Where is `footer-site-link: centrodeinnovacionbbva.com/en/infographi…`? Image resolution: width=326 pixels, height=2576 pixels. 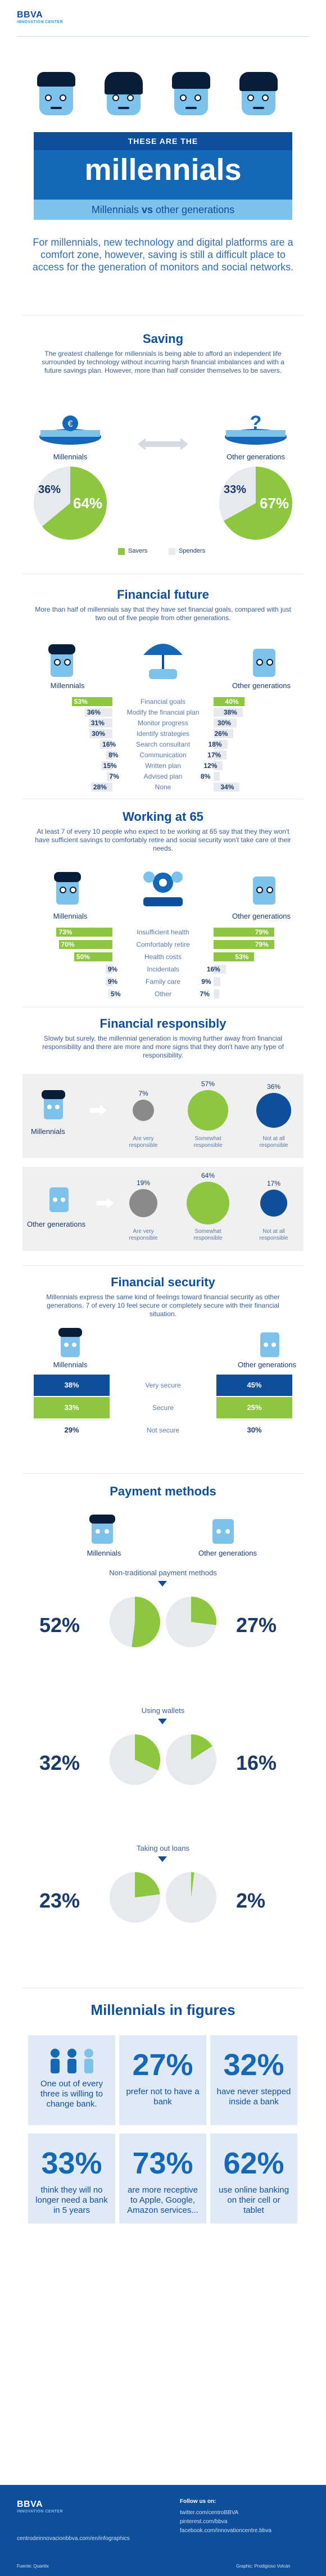 footer-site-link: centrodeinnovacionbbva.com/en/infographi… is located at coordinates (73, 2539).